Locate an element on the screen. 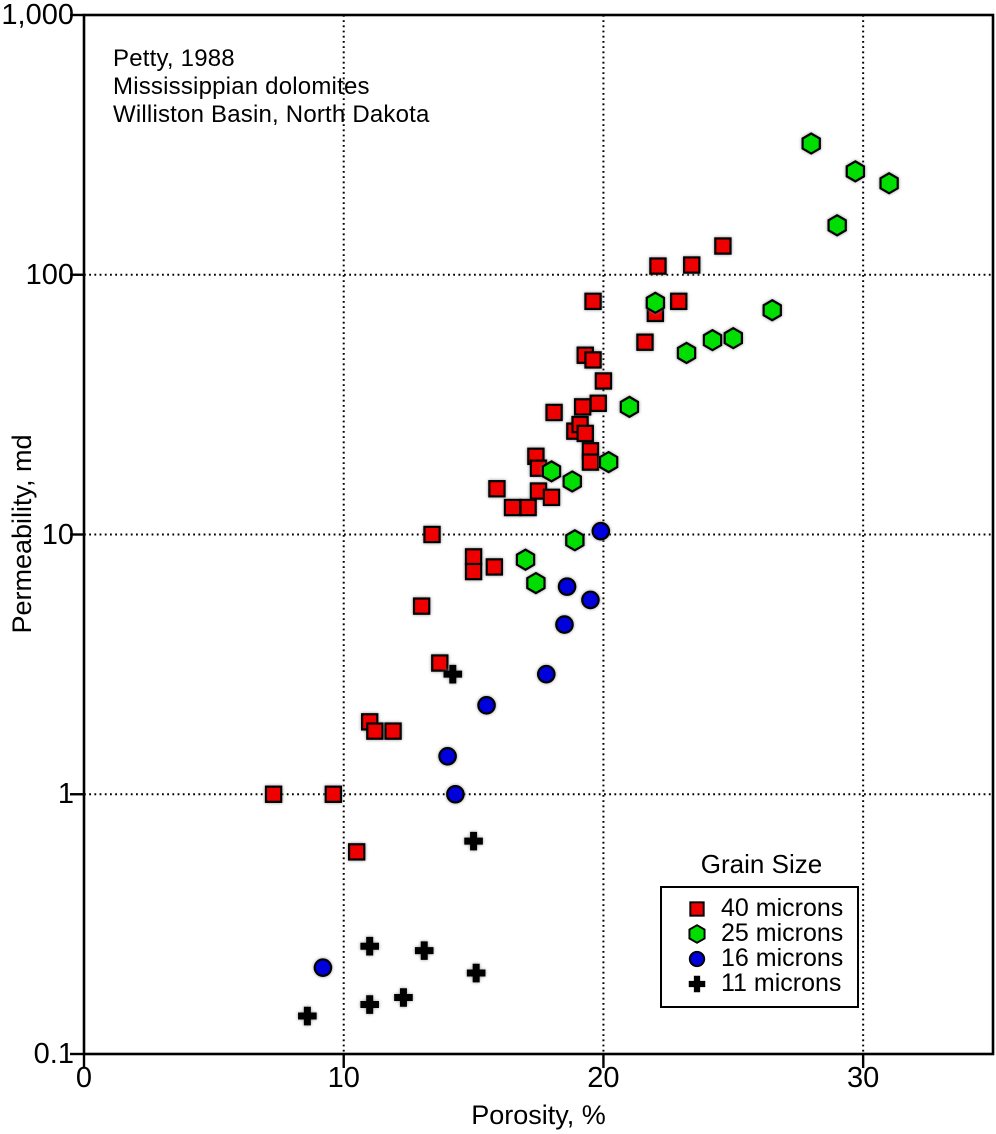 Image resolution: width=996 pixels, height=1134 pixels. y-tick-label: 10 is located at coordinates (57, 534).